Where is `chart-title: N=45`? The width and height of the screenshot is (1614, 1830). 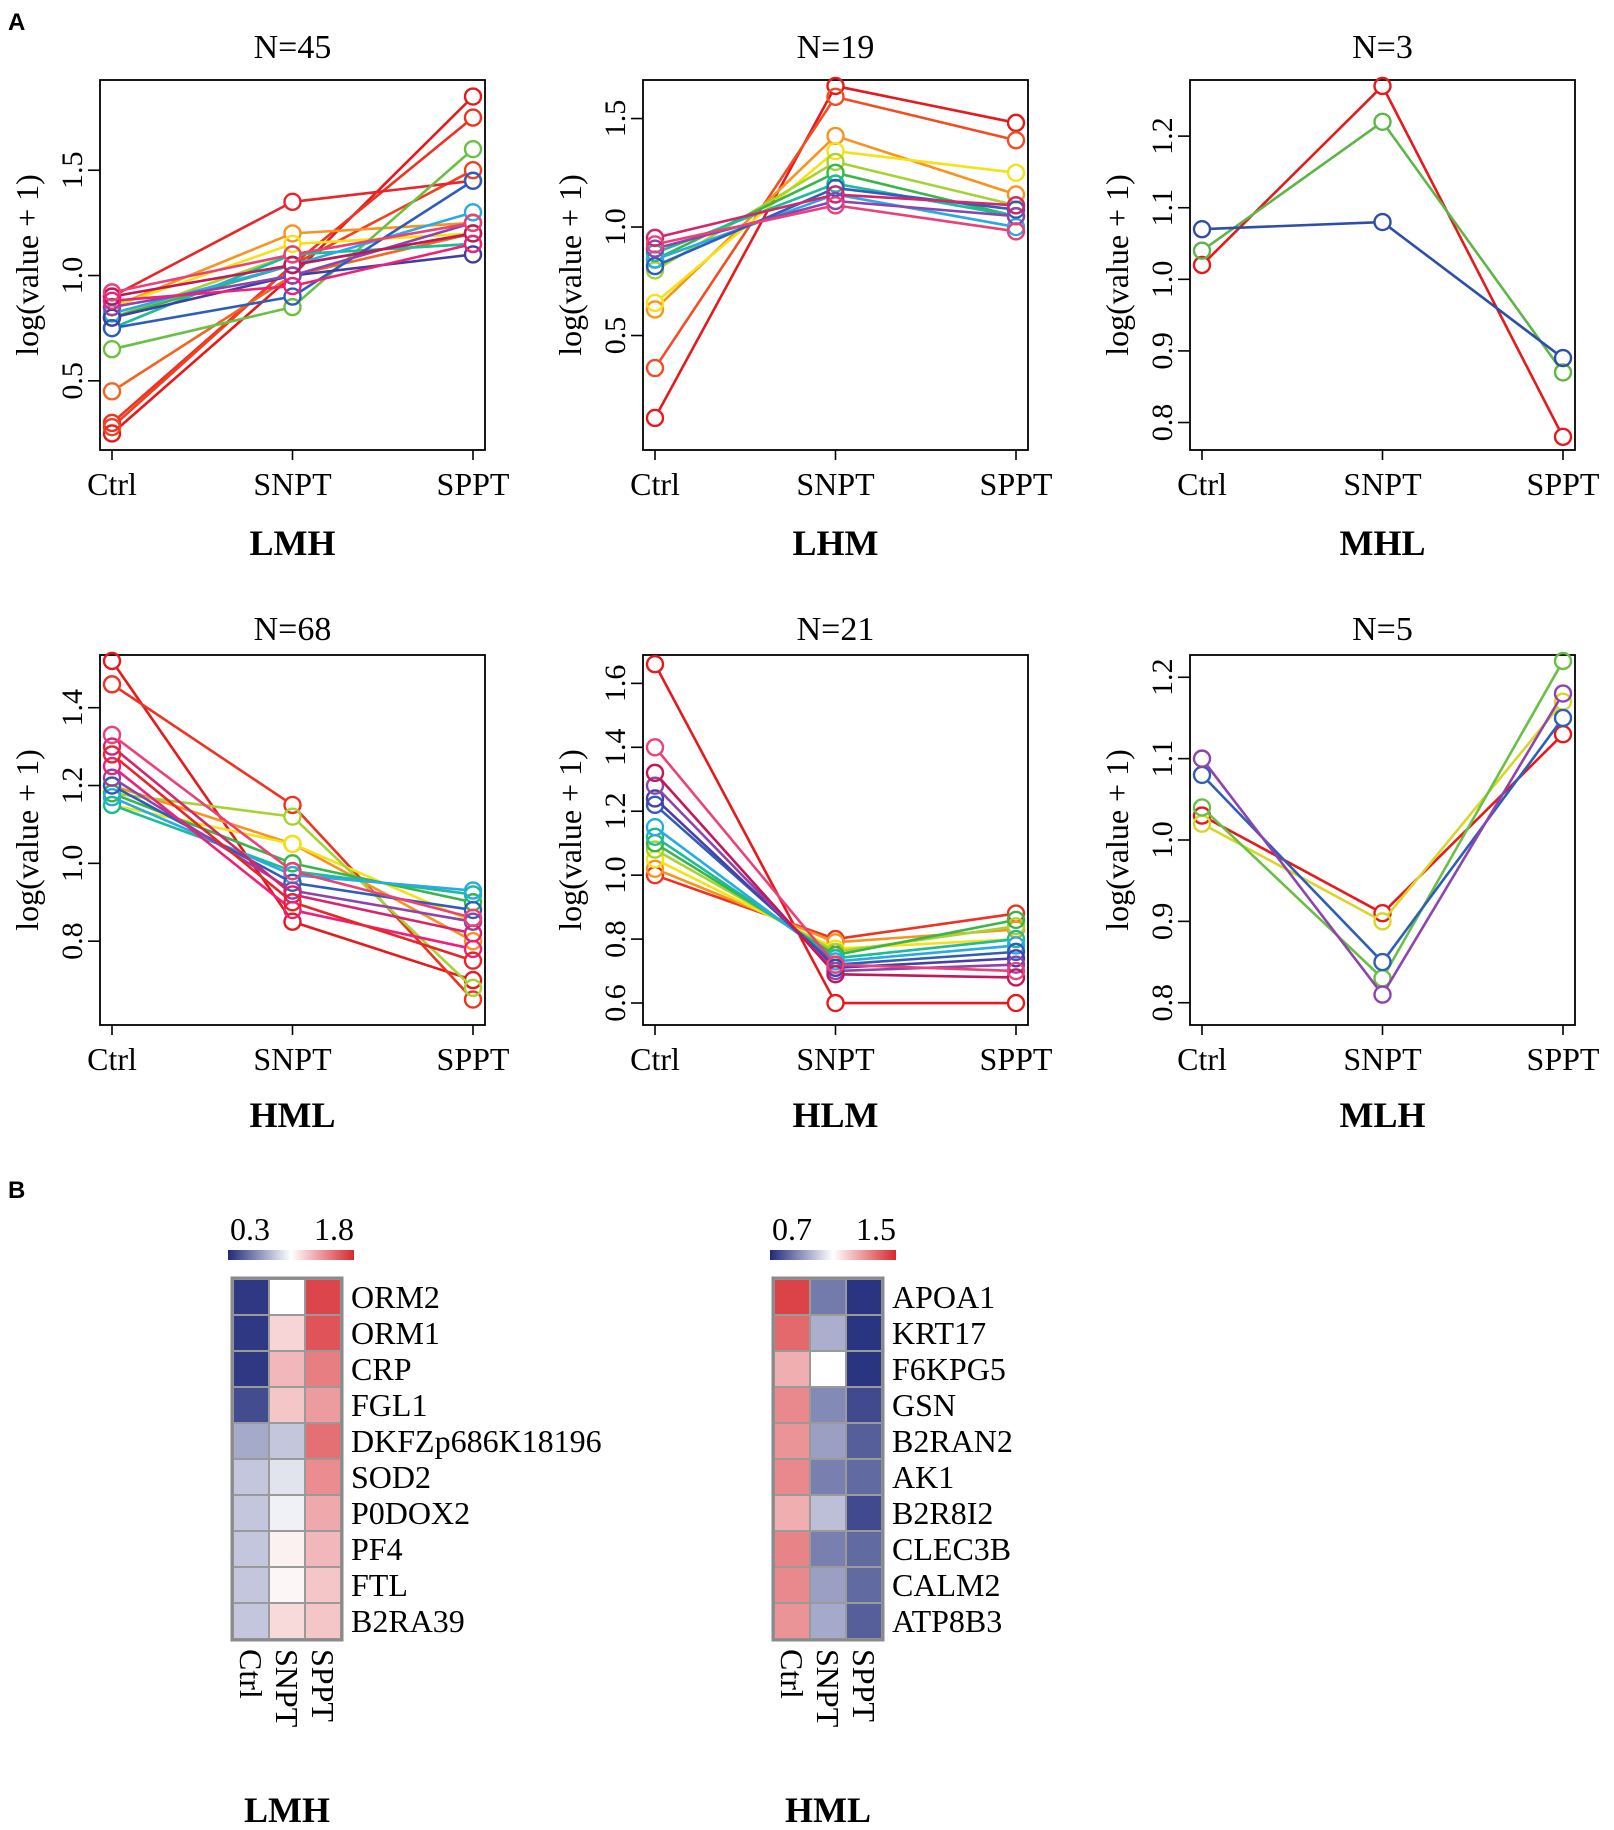 chart-title: N=45 is located at coordinates (293, 47).